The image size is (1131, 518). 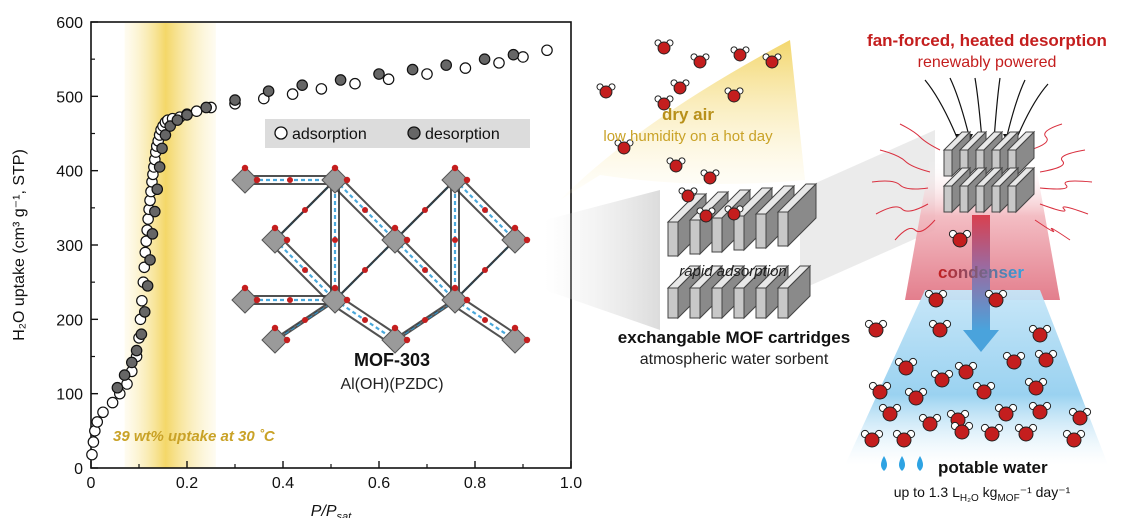 What do you see at coordinates (989, 172) in the screenshot?
I see `desorption-cartridge` at bounding box center [989, 172].